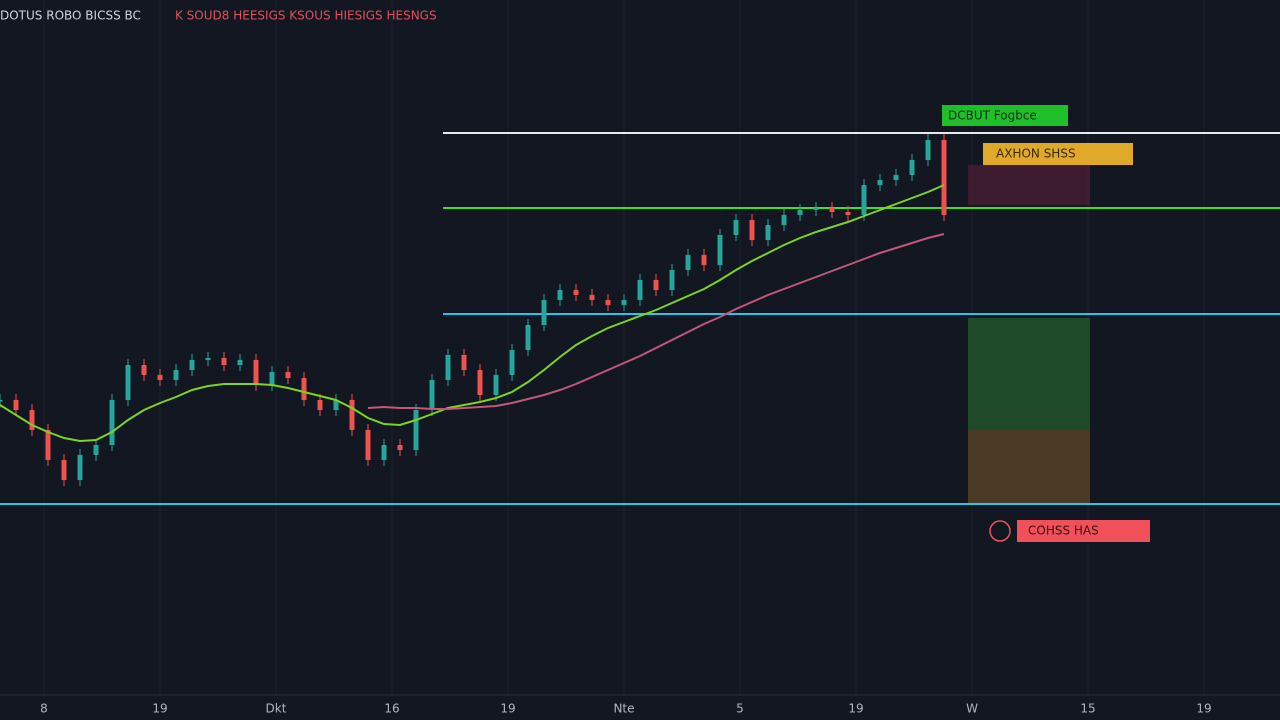 This screenshot has height=720, width=1280. Describe the element at coordinates (623, 709) in the screenshot. I see `x-tick-label: Nte` at that location.